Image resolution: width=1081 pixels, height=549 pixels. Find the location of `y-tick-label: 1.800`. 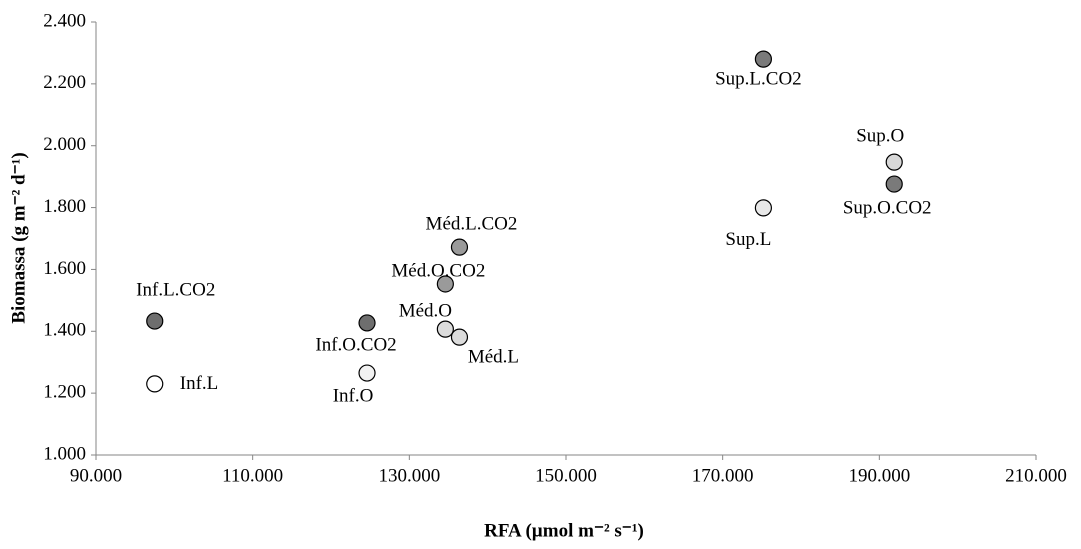

y-tick-label: 1.800 is located at coordinates (64, 206).